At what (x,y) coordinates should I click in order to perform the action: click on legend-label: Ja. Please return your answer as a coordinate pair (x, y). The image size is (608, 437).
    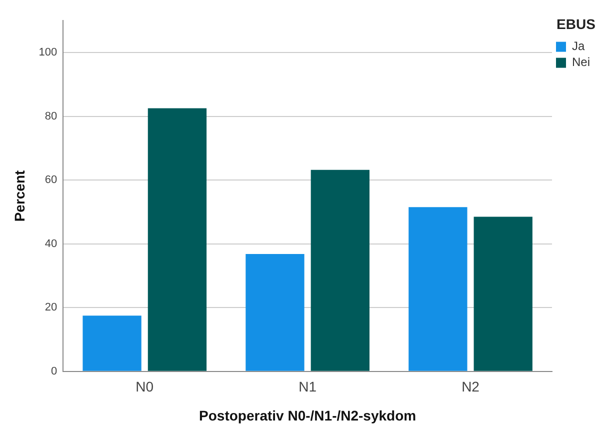
    Looking at the image, I should click on (578, 46).